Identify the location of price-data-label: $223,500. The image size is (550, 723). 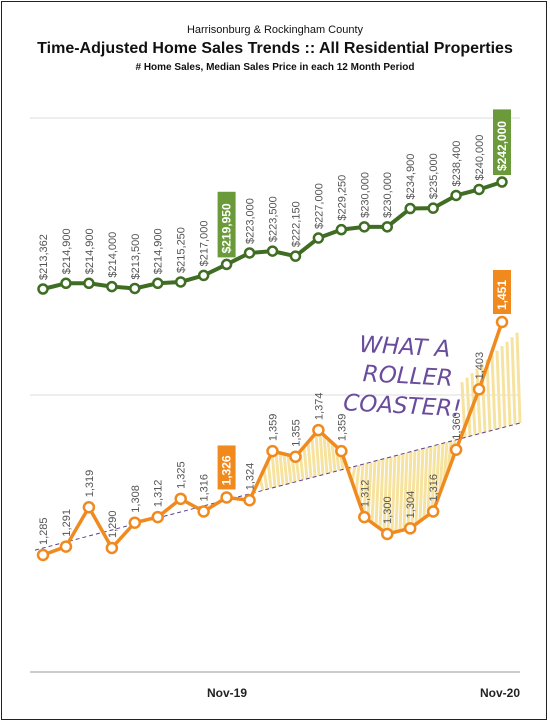
(274, 219).